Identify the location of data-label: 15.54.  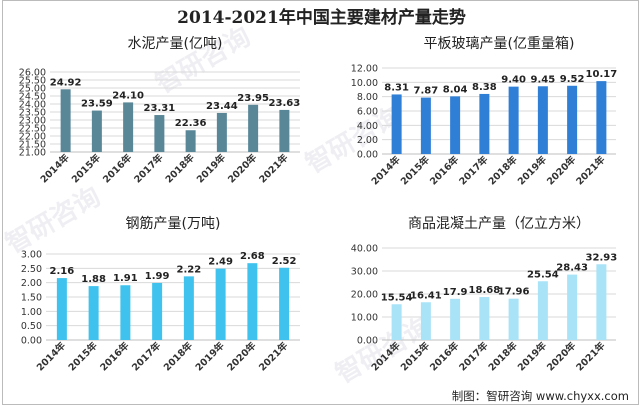
(397, 297).